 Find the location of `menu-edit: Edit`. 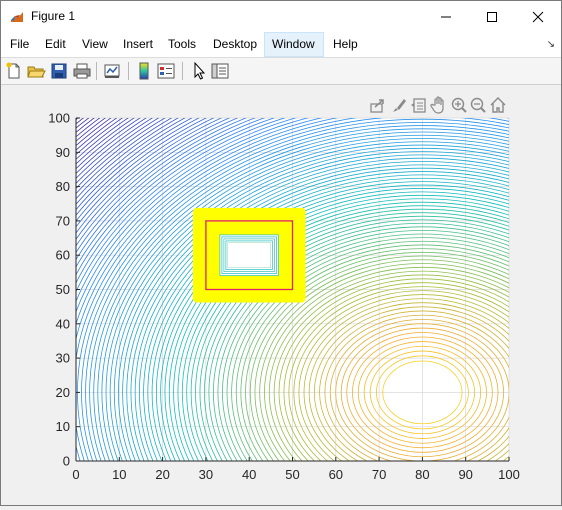

menu-edit: Edit is located at coordinates (55, 44).